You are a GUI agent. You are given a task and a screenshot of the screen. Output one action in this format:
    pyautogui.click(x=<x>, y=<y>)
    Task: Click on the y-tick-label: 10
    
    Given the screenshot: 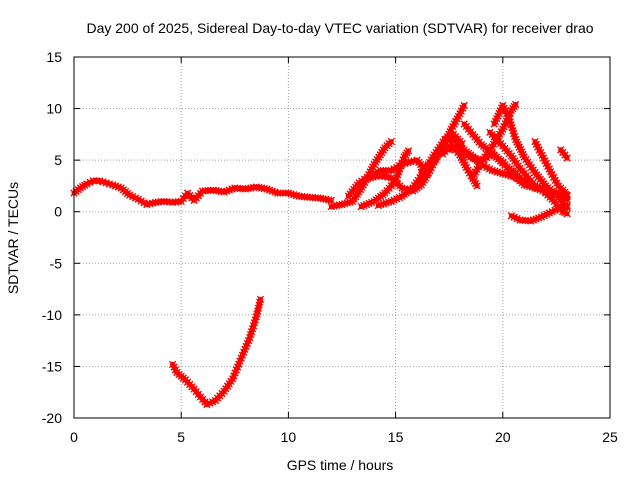 What is the action you would take?
    pyautogui.click(x=54, y=109)
    